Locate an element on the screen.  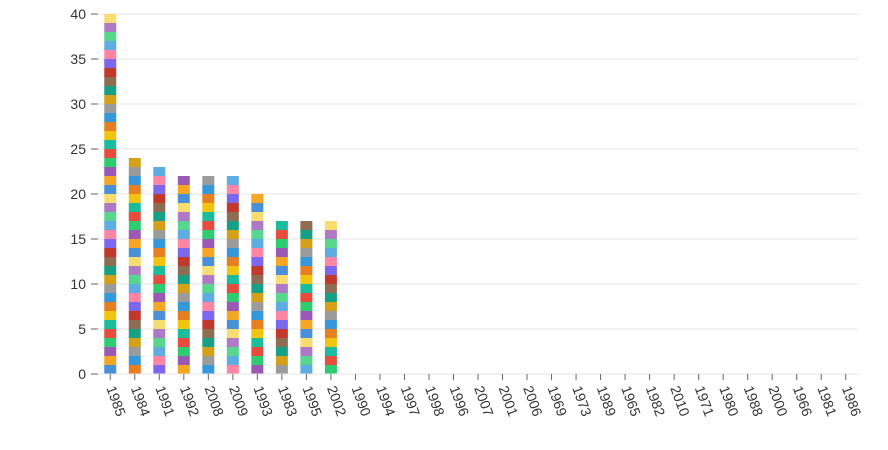
x-tick-label: 1993 is located at coordinates (264, 401).